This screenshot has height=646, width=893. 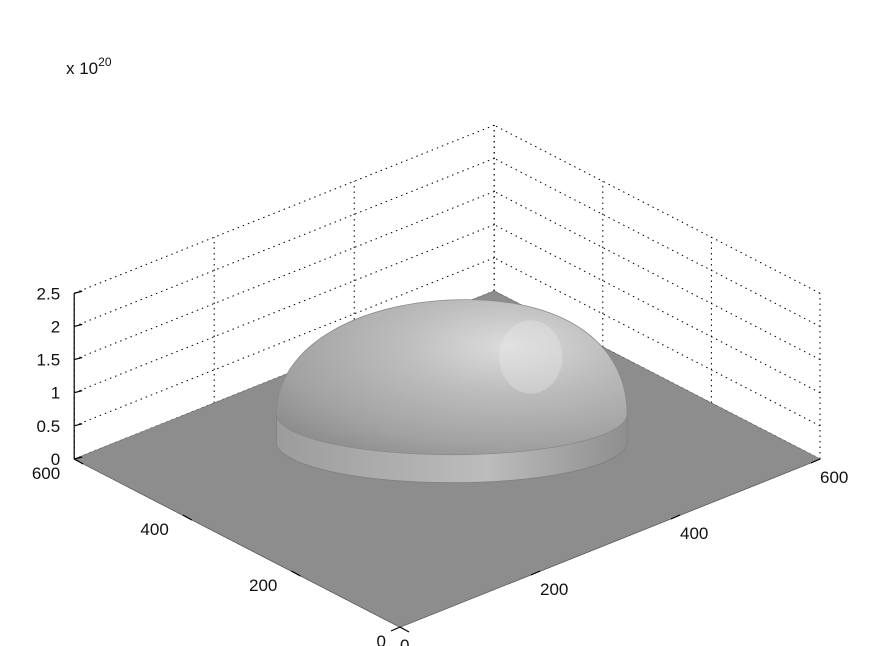 I want to click on y-tick-label: 600, so click(x=46, y=473).